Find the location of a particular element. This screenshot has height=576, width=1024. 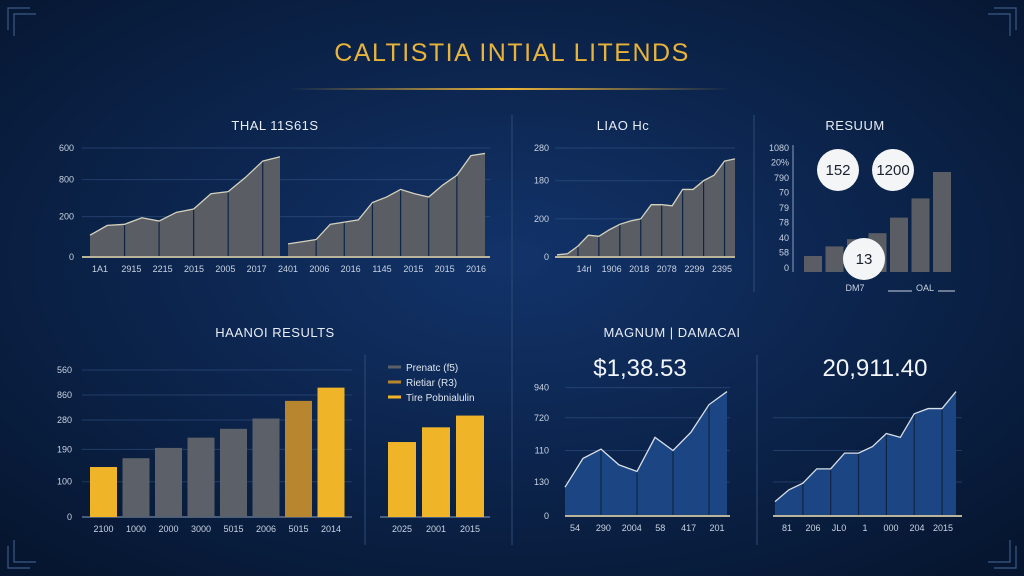

liao-line-main is located at coordinates (646, 207).